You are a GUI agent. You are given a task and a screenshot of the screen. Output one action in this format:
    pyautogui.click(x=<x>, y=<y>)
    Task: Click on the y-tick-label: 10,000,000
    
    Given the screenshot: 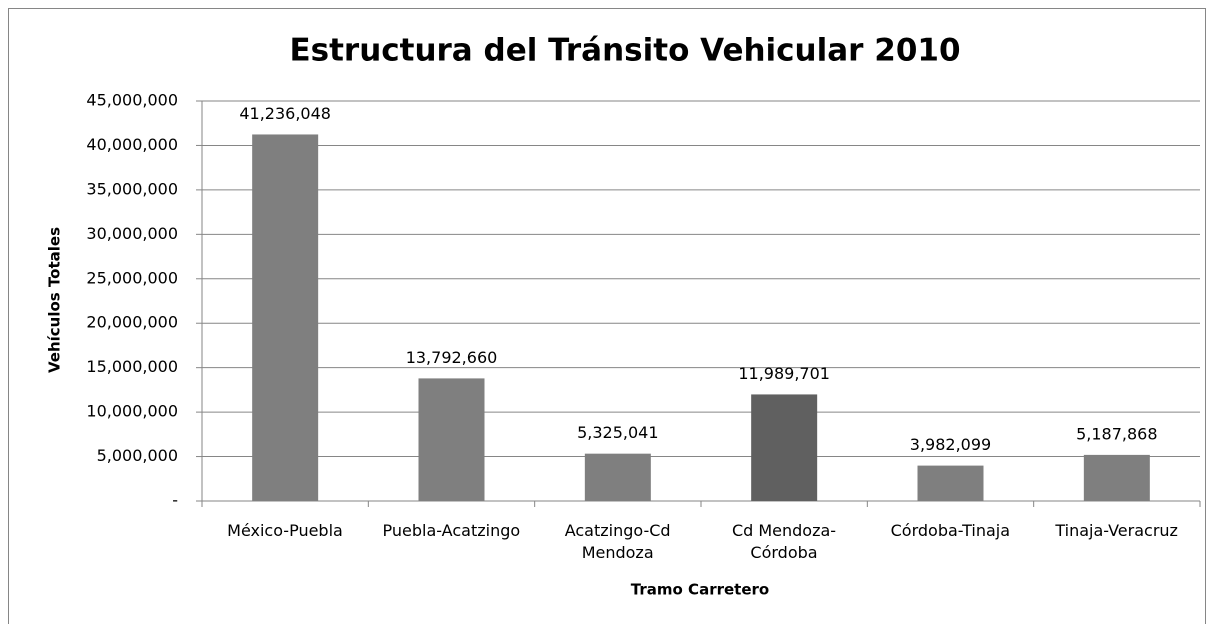 What is the action you would take?
    pyautogui.click(x=132, y=411)
    